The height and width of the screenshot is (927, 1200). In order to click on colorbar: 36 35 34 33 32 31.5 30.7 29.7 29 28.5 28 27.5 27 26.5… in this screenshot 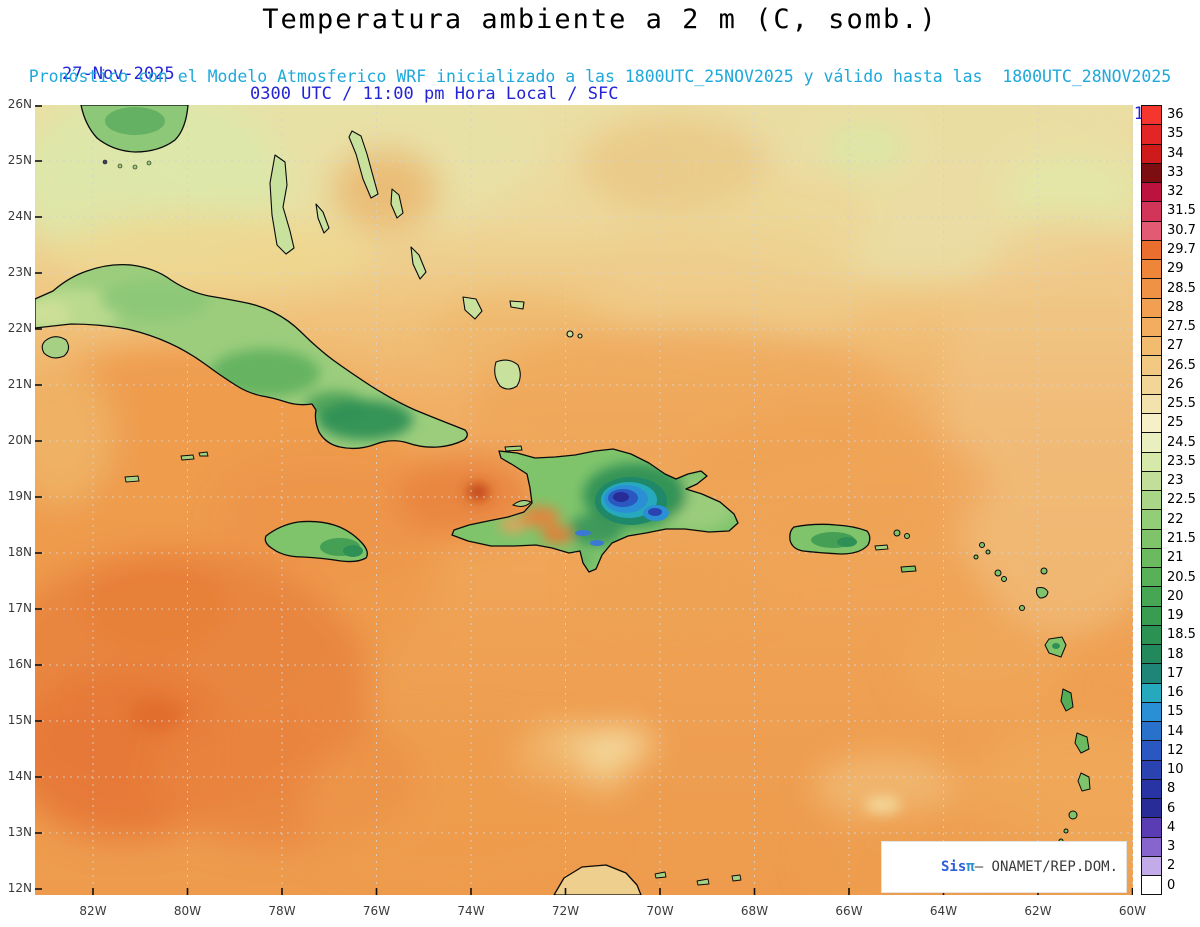, I will do `click(1170, 500)`.